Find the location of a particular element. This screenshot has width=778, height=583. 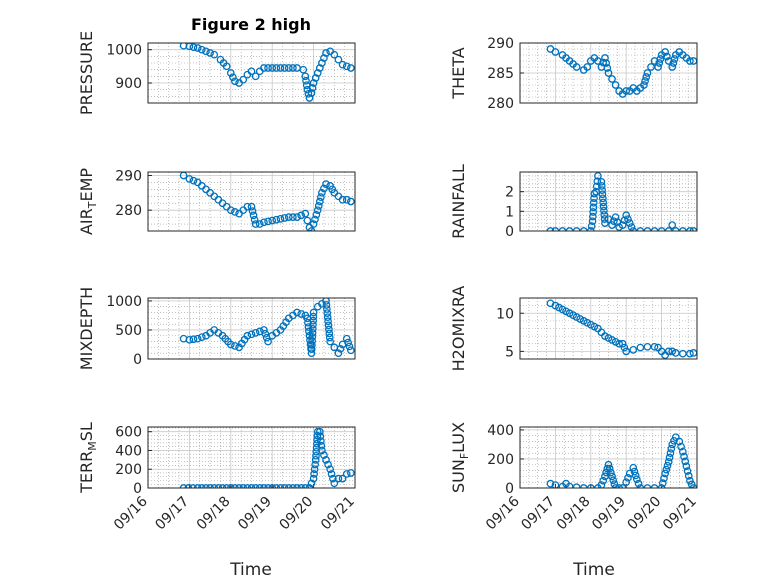

y-tick-label: 200 is located at coordinates (500, 460).